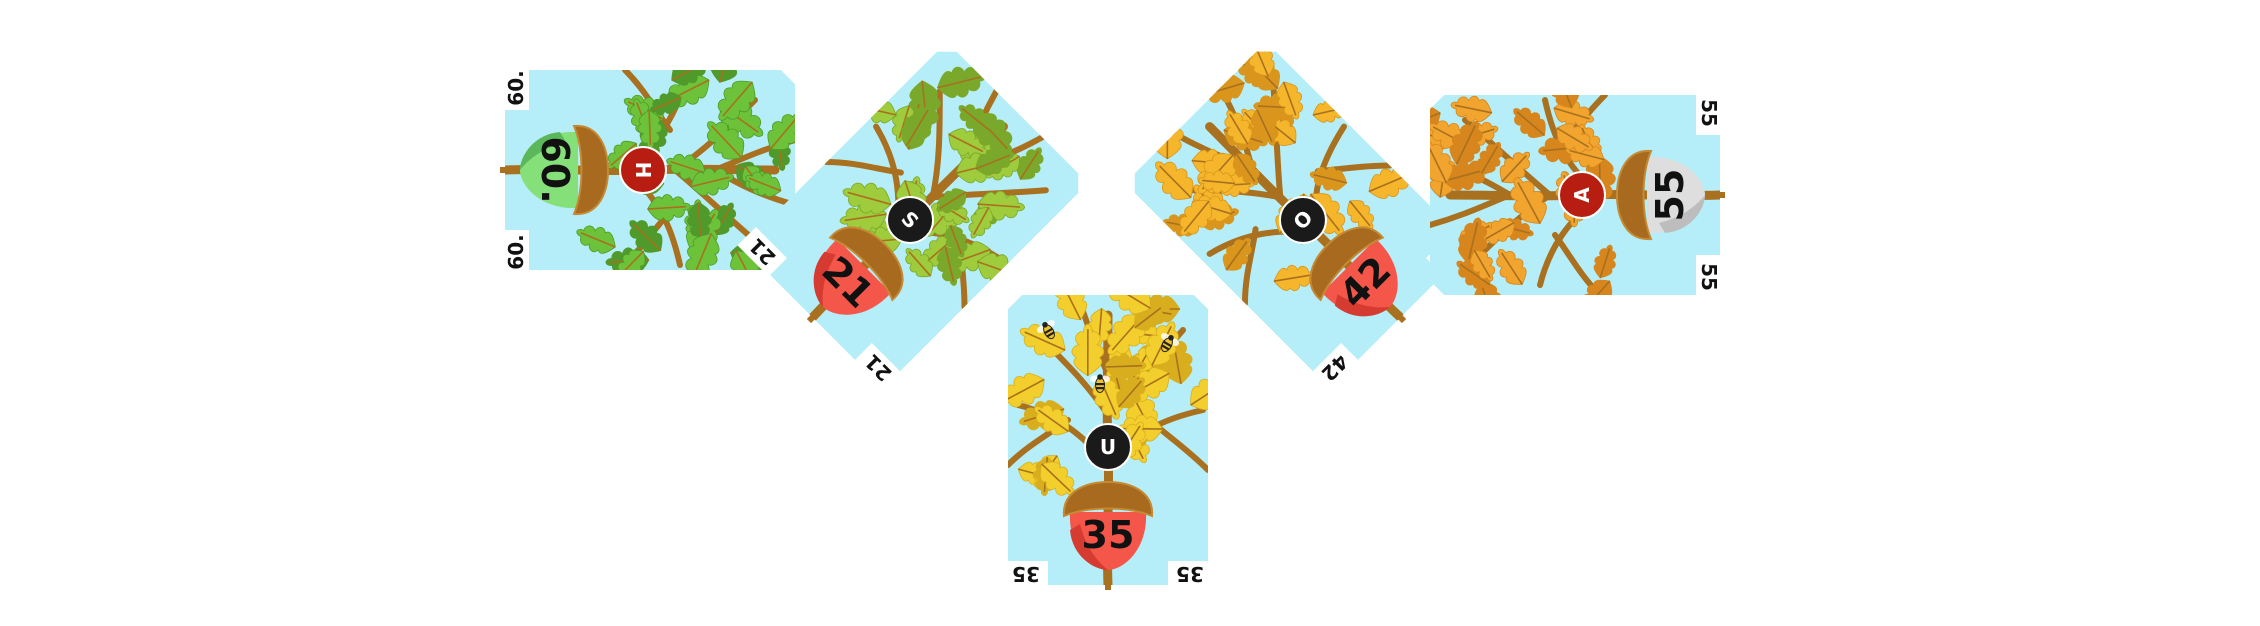 The width and height of the screenshot is (2260, 626). I want to click on acorn-value: 35, so click(1108, 535).